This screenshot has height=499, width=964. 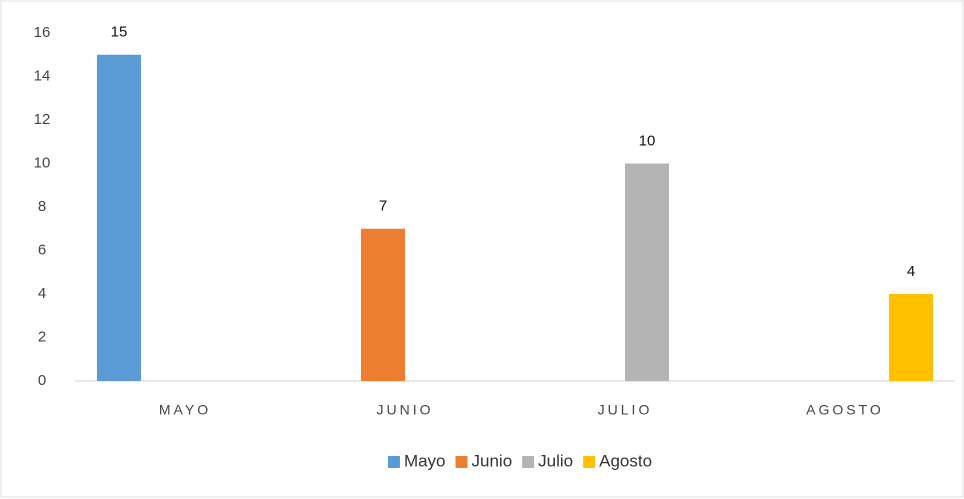 What do you see at coordinates (42, 32) in the screenshot?
I see `y-tick-label: 16` at bounding box center [42, 32].